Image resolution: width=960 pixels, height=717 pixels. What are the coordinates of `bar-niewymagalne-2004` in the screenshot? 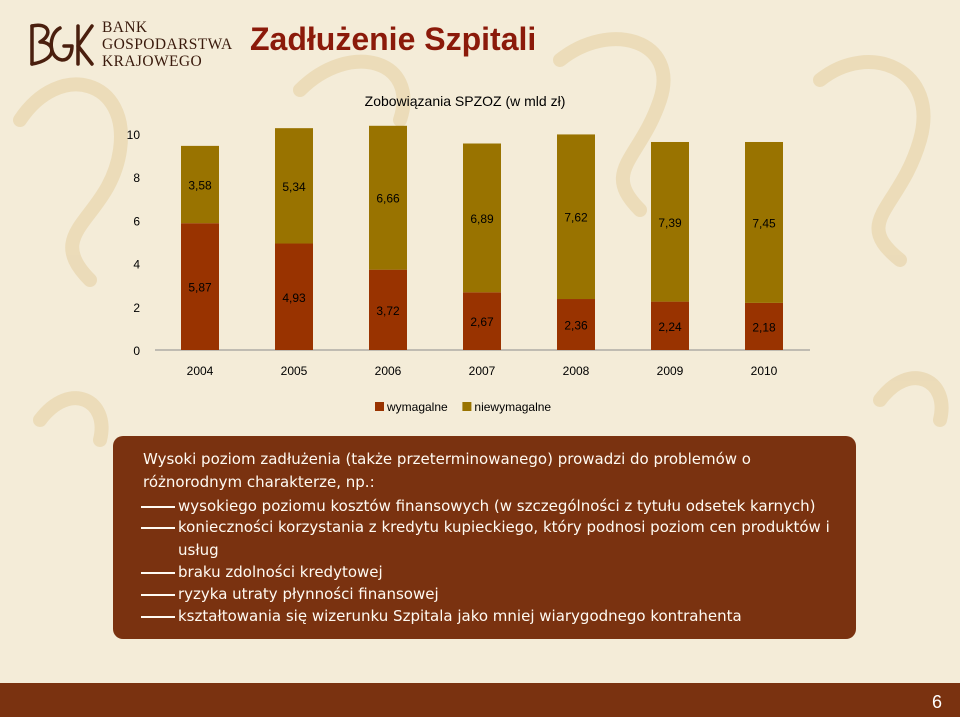 It's located at (200, 184).